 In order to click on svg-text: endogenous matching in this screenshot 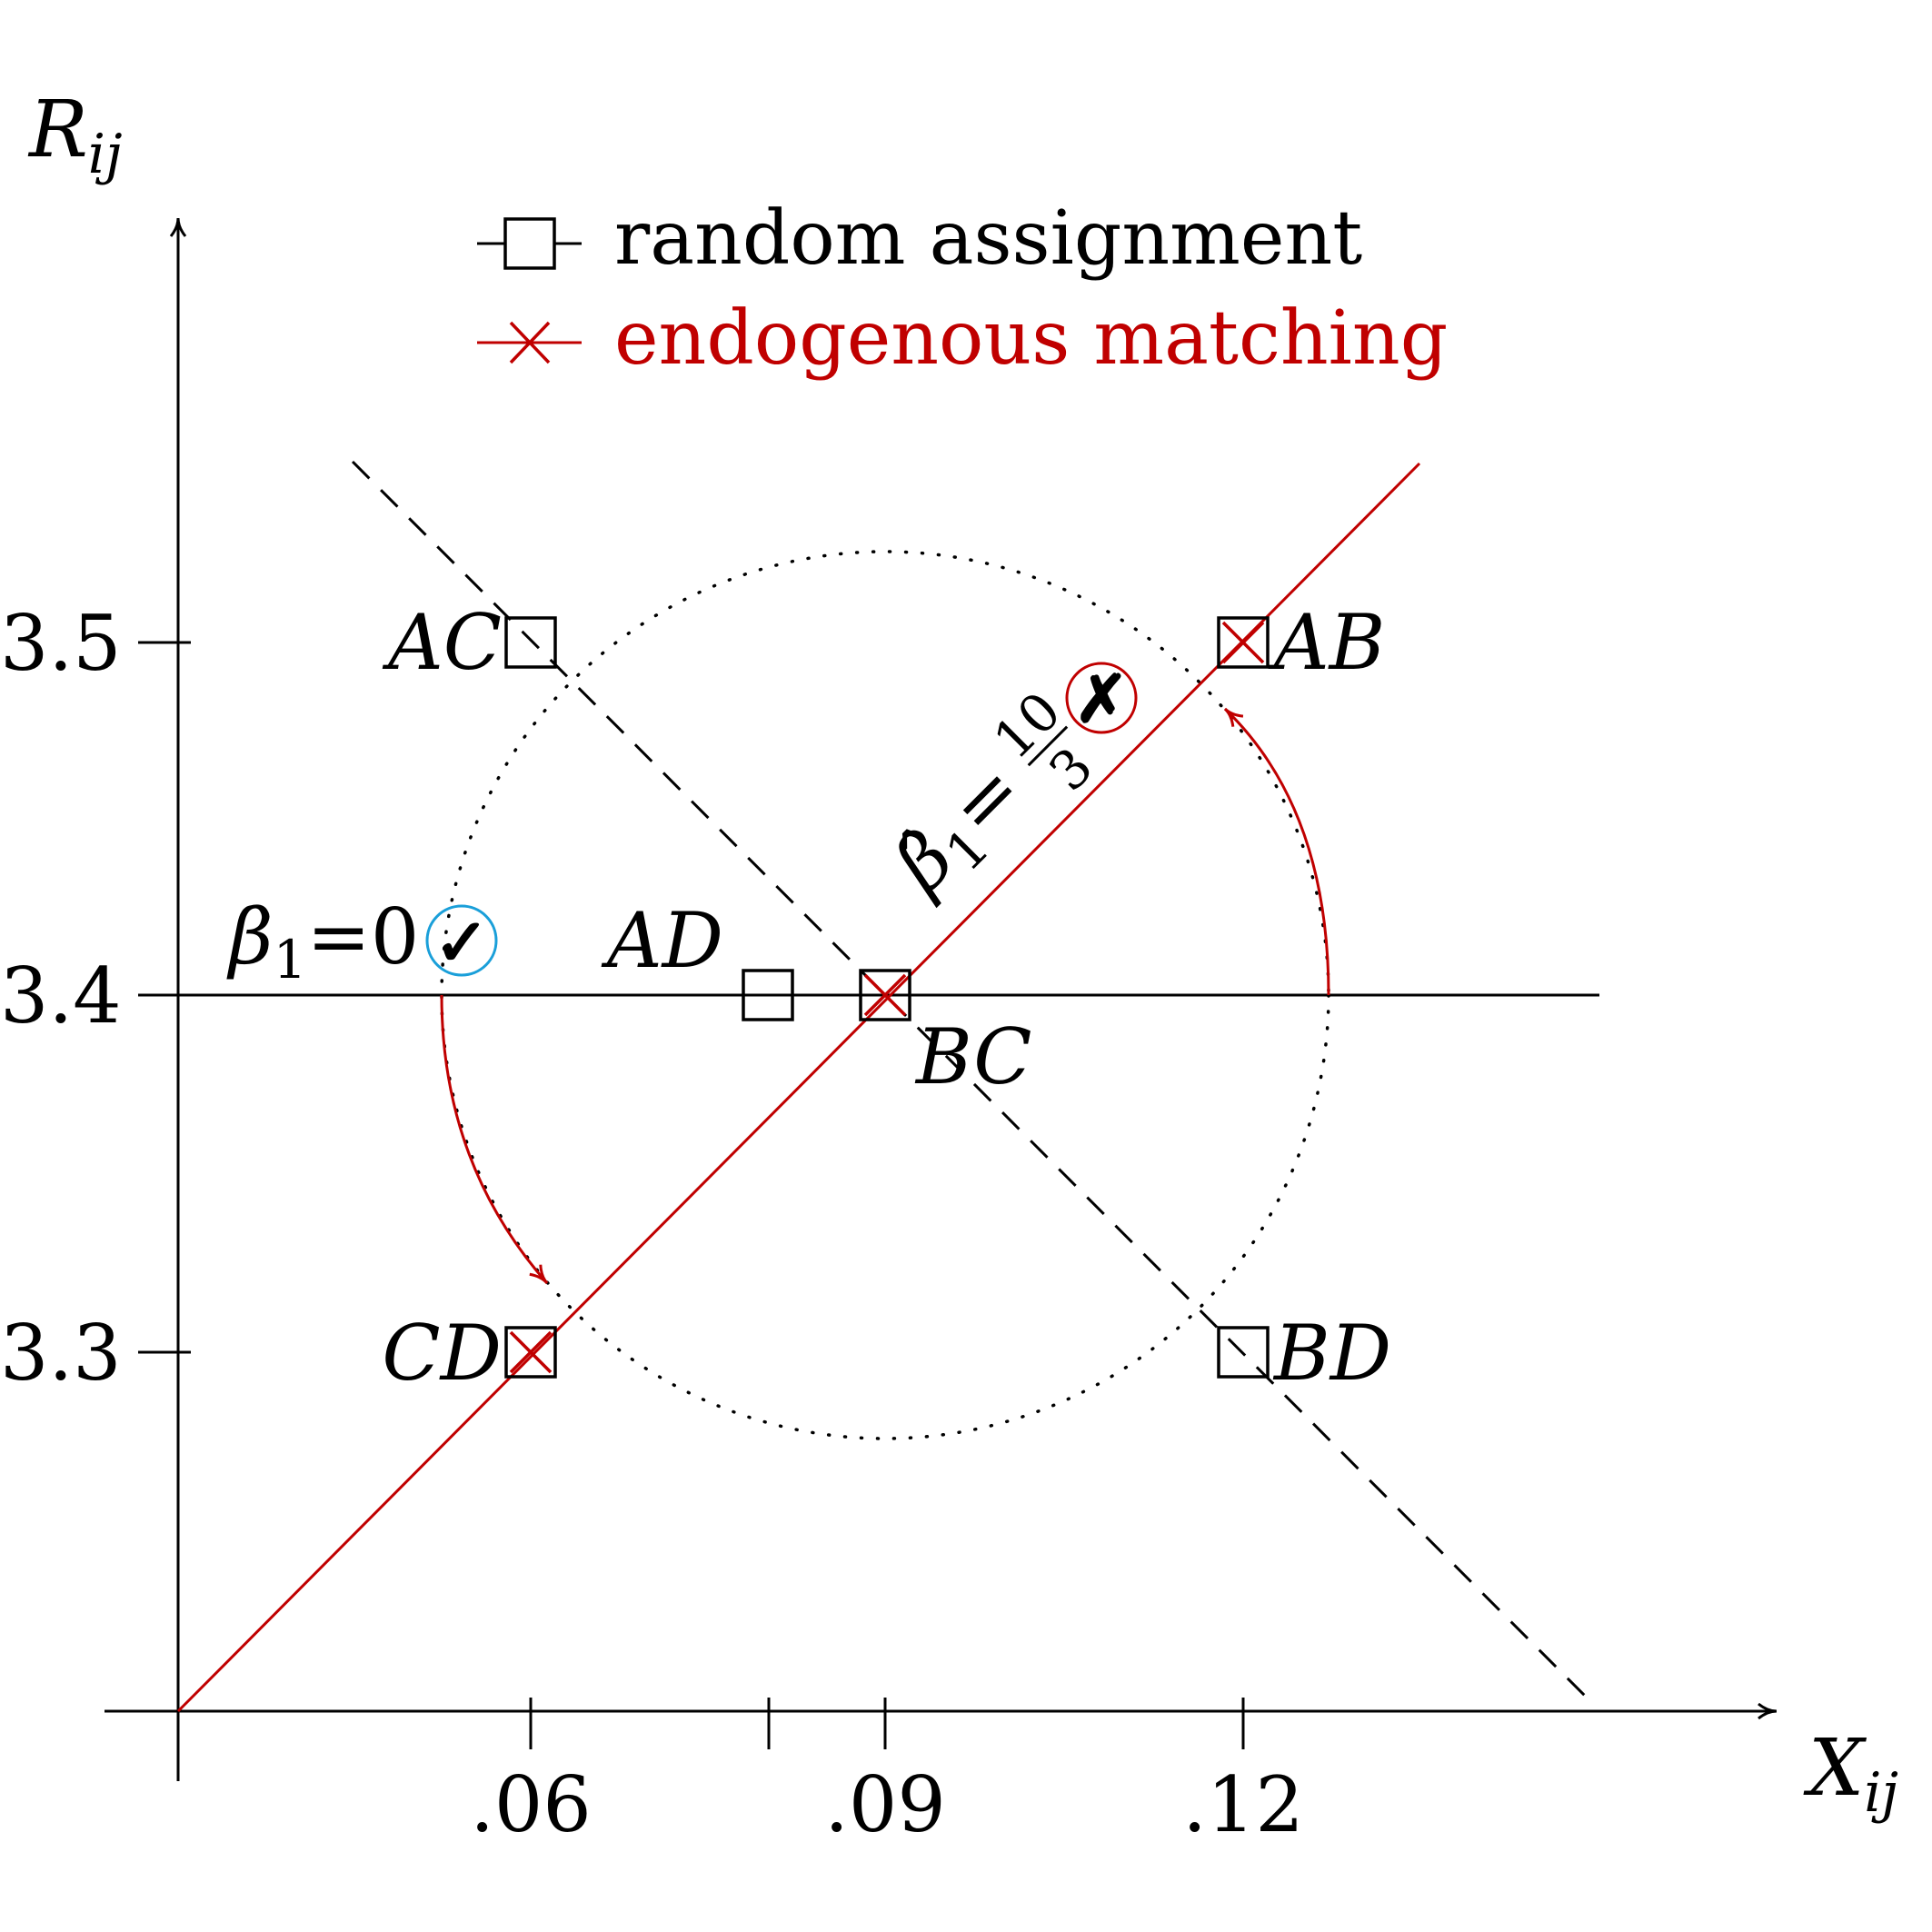, I will do `click(1031, 338)`.